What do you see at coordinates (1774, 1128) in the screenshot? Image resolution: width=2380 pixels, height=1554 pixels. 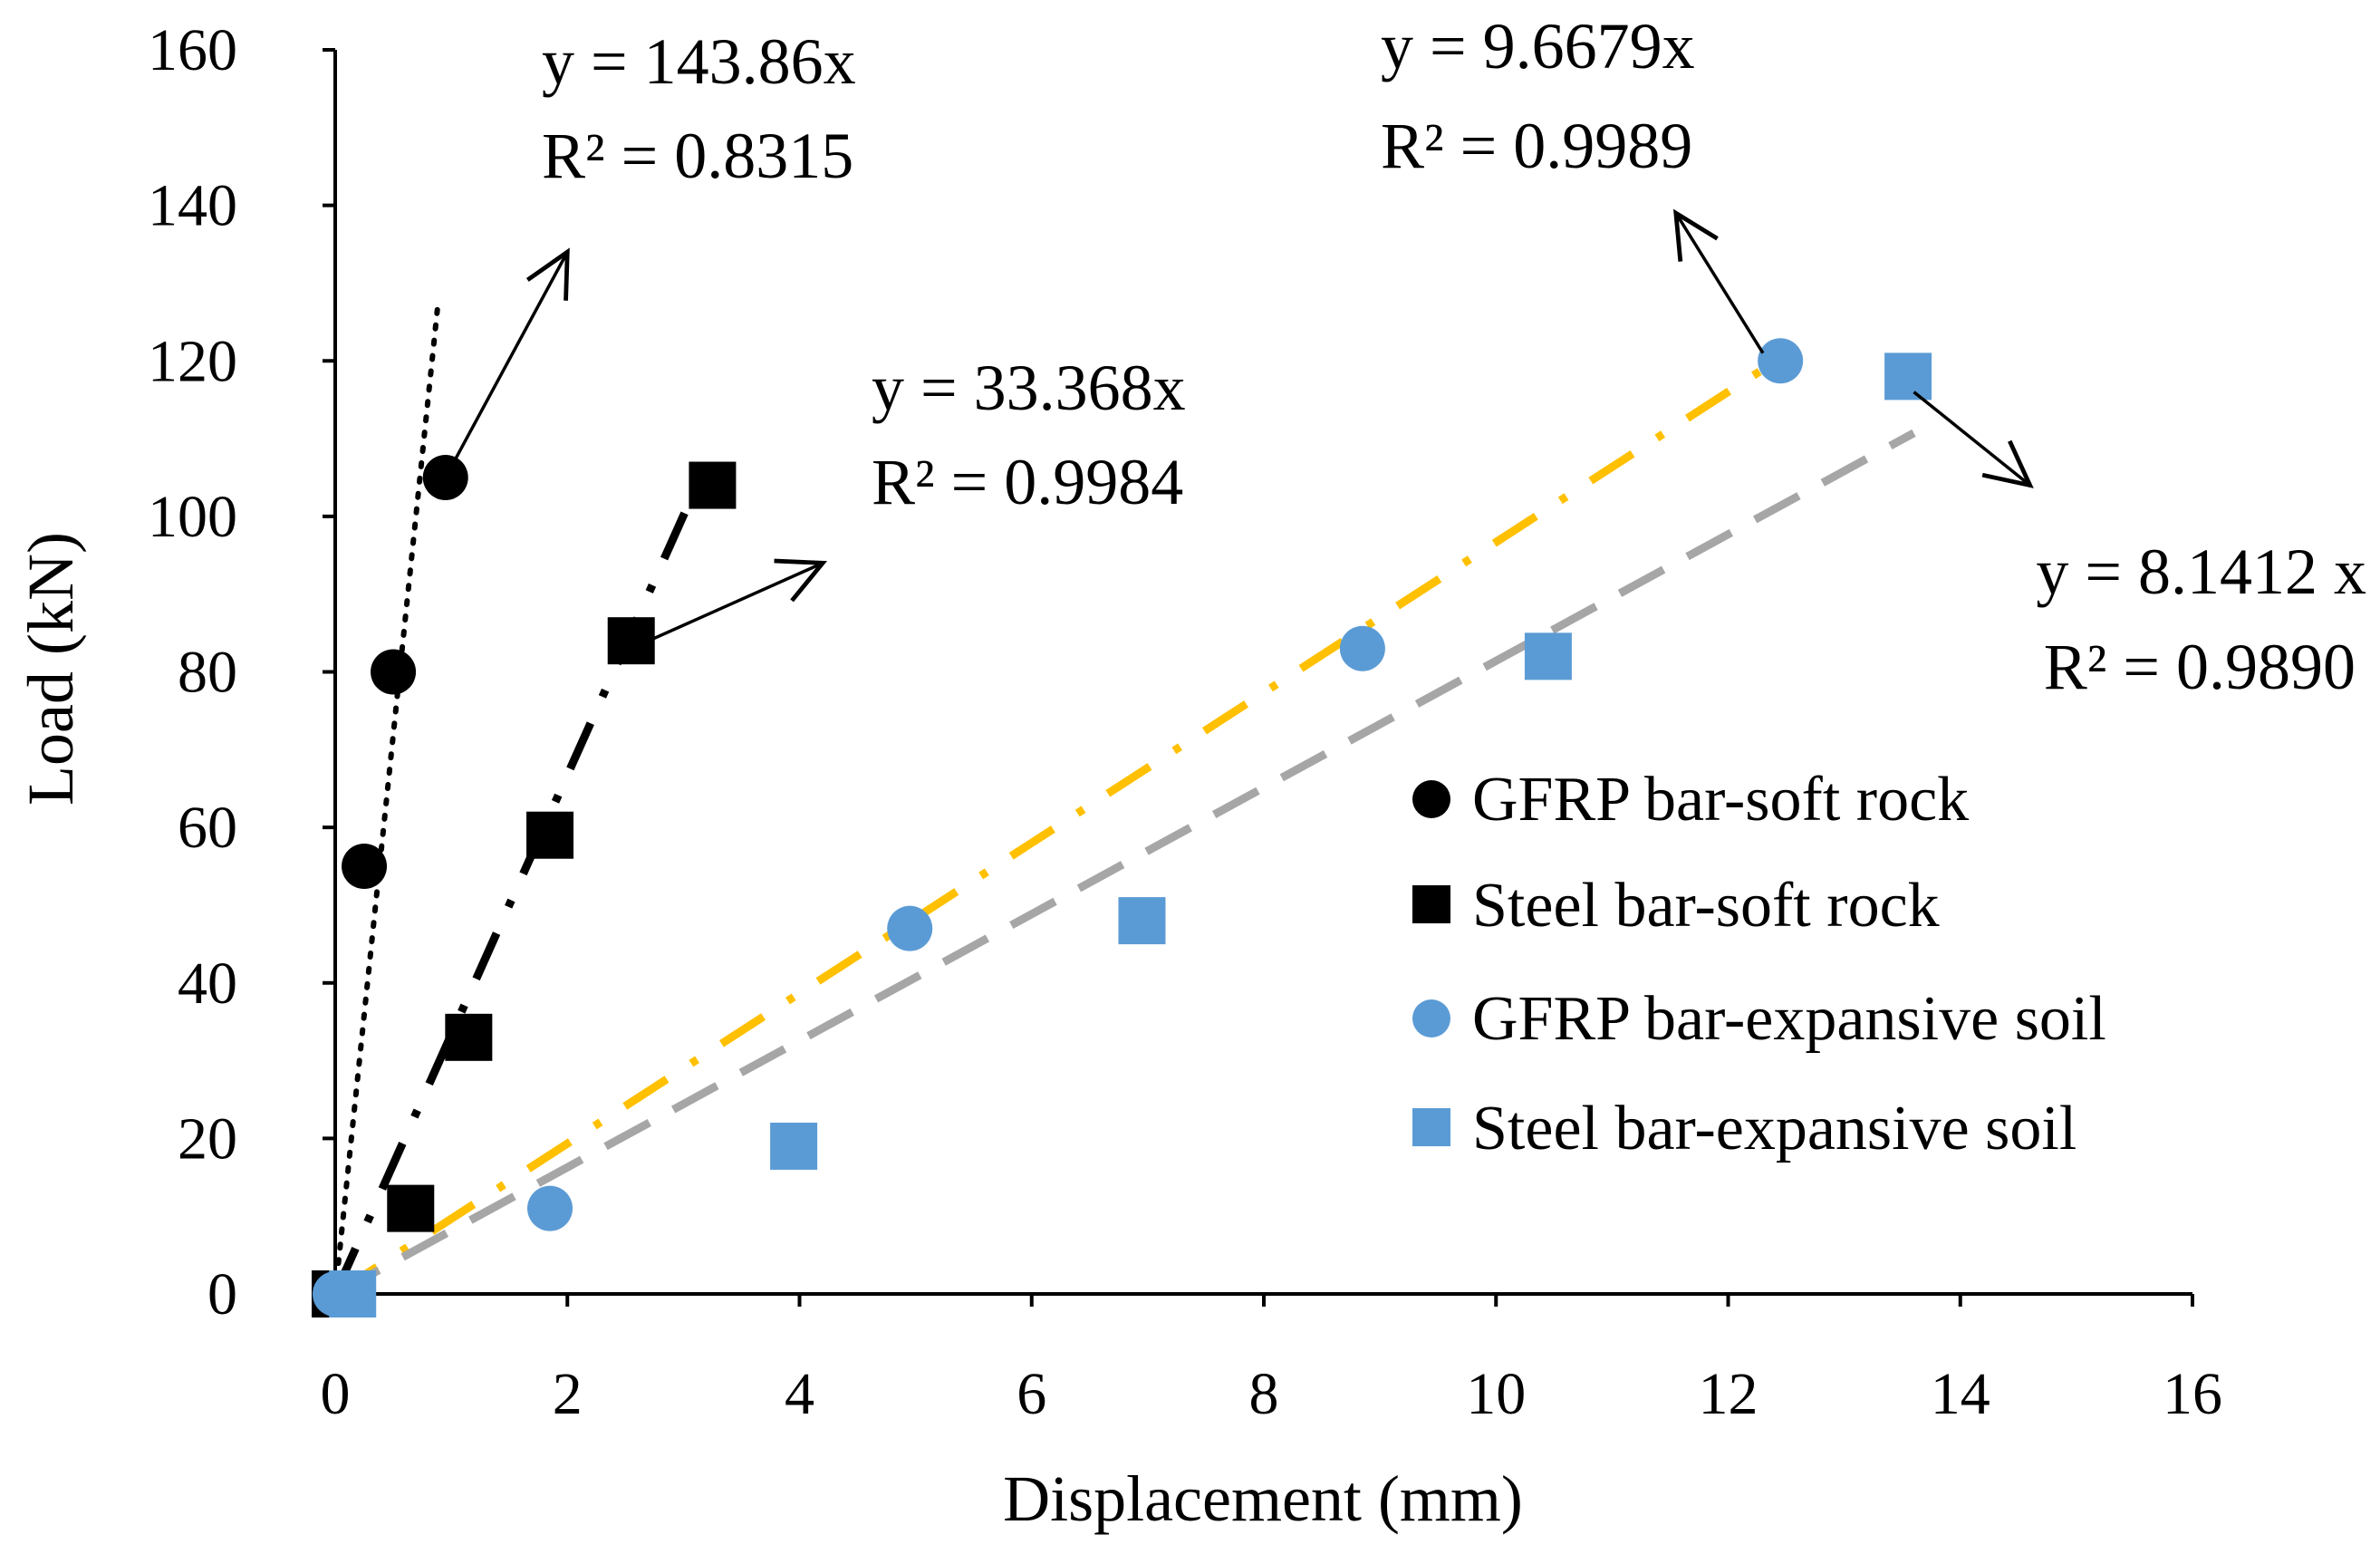 I see `legend-label-steel-expansive-soil: Steel bar-expansive soil` at bounding box center [1774, 1128].